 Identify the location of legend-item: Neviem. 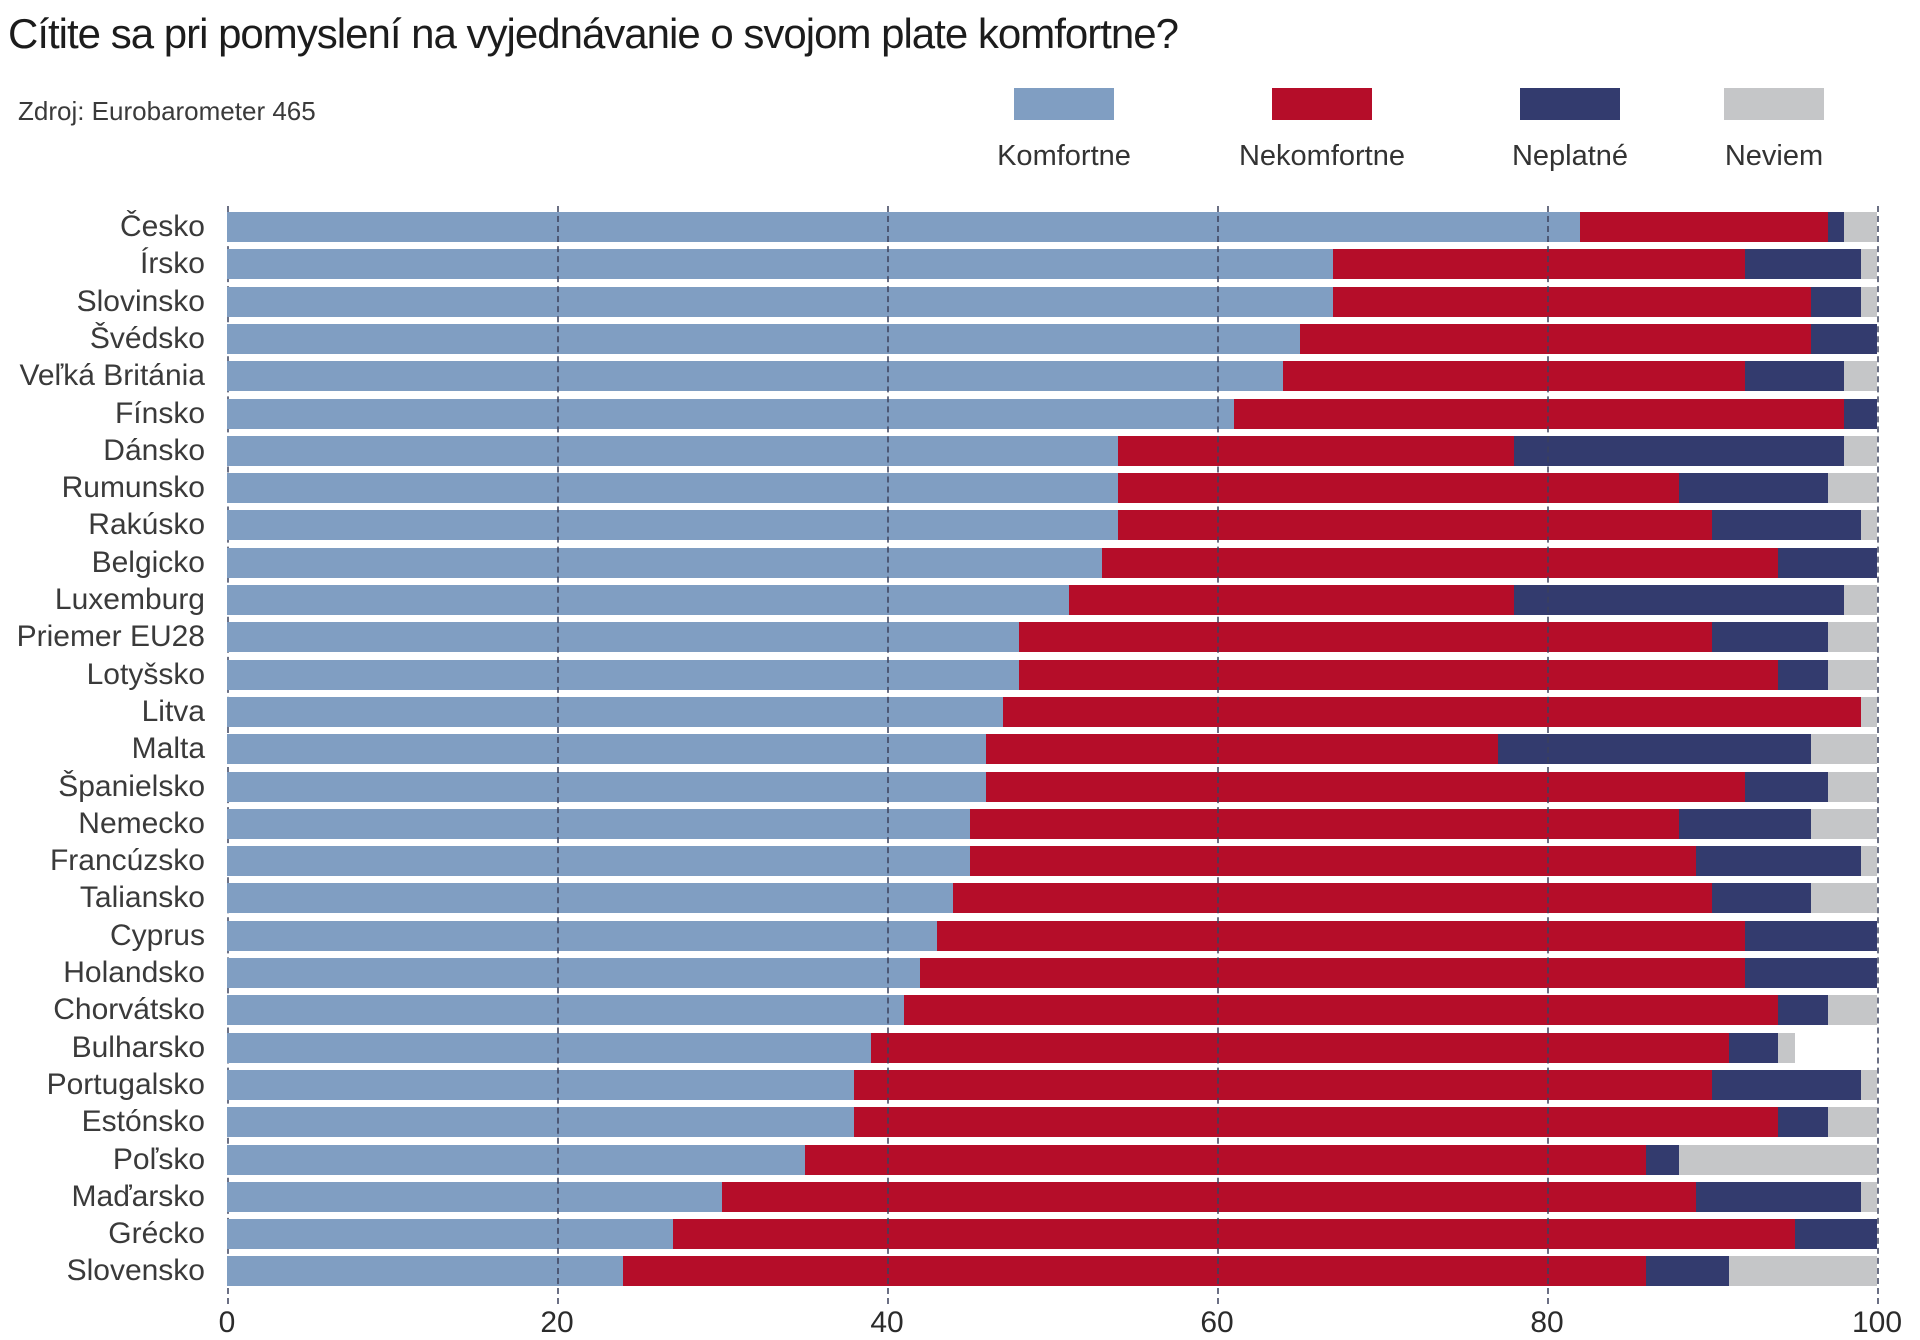
(1774, 130).